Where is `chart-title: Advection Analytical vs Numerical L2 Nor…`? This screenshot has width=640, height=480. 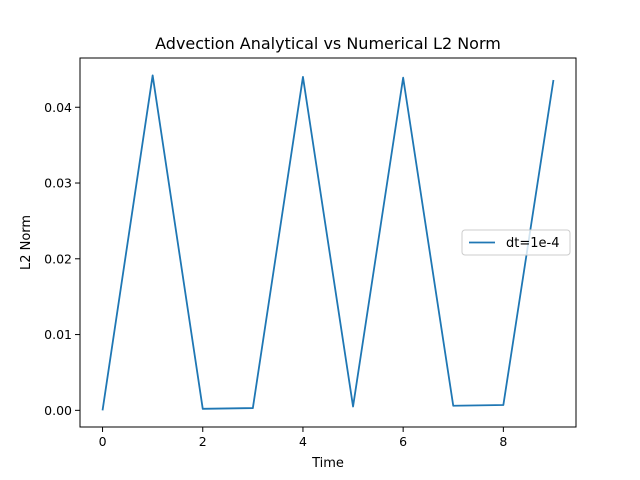 chart-title: Advection Analytical vs Numerical L2 Nor… is located at coordinates (328, 43).